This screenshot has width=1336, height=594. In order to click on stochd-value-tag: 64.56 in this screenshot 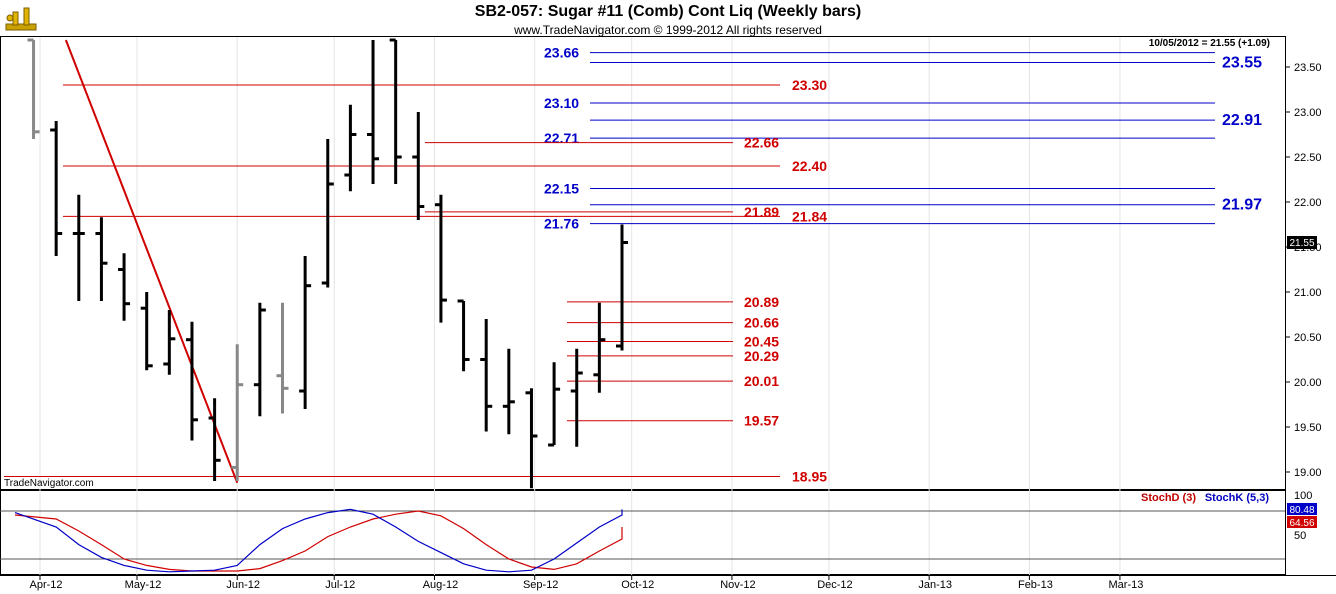, I will do `click(1301, 523)`.